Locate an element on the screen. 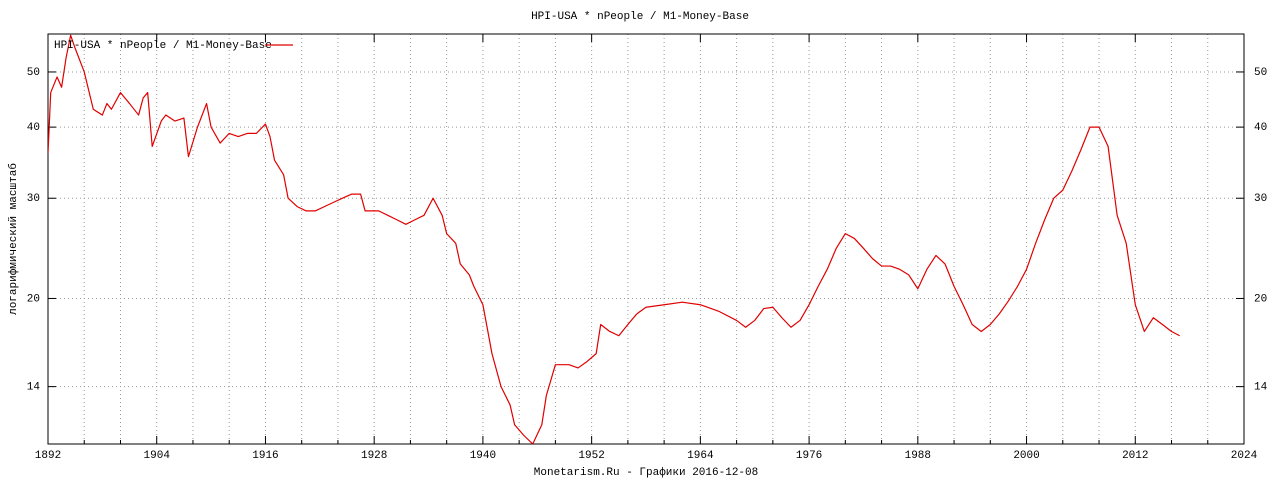 Image resolution: width=1280 pixels, height=480 pixels. y-axis-label: логарифмический масштаб is located at coordinates (13, 239).